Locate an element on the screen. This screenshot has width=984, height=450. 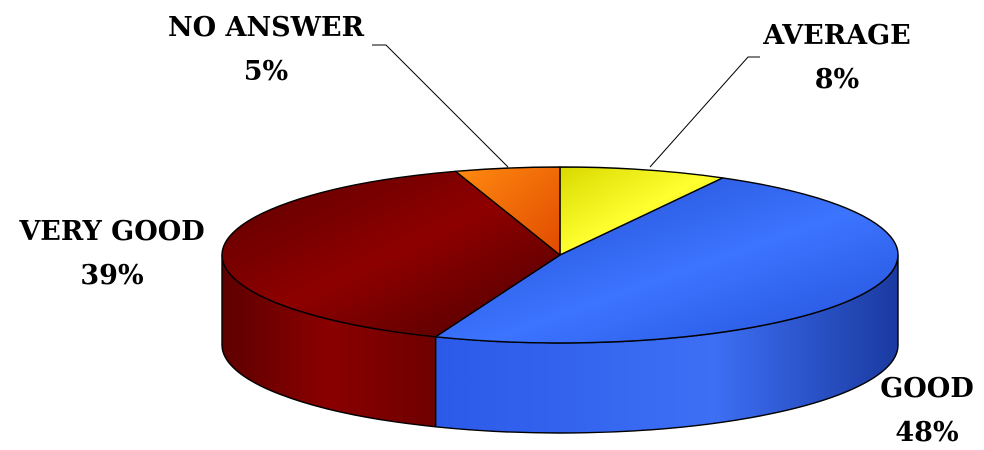
leader-line-average is located at coordinates (704, 112).